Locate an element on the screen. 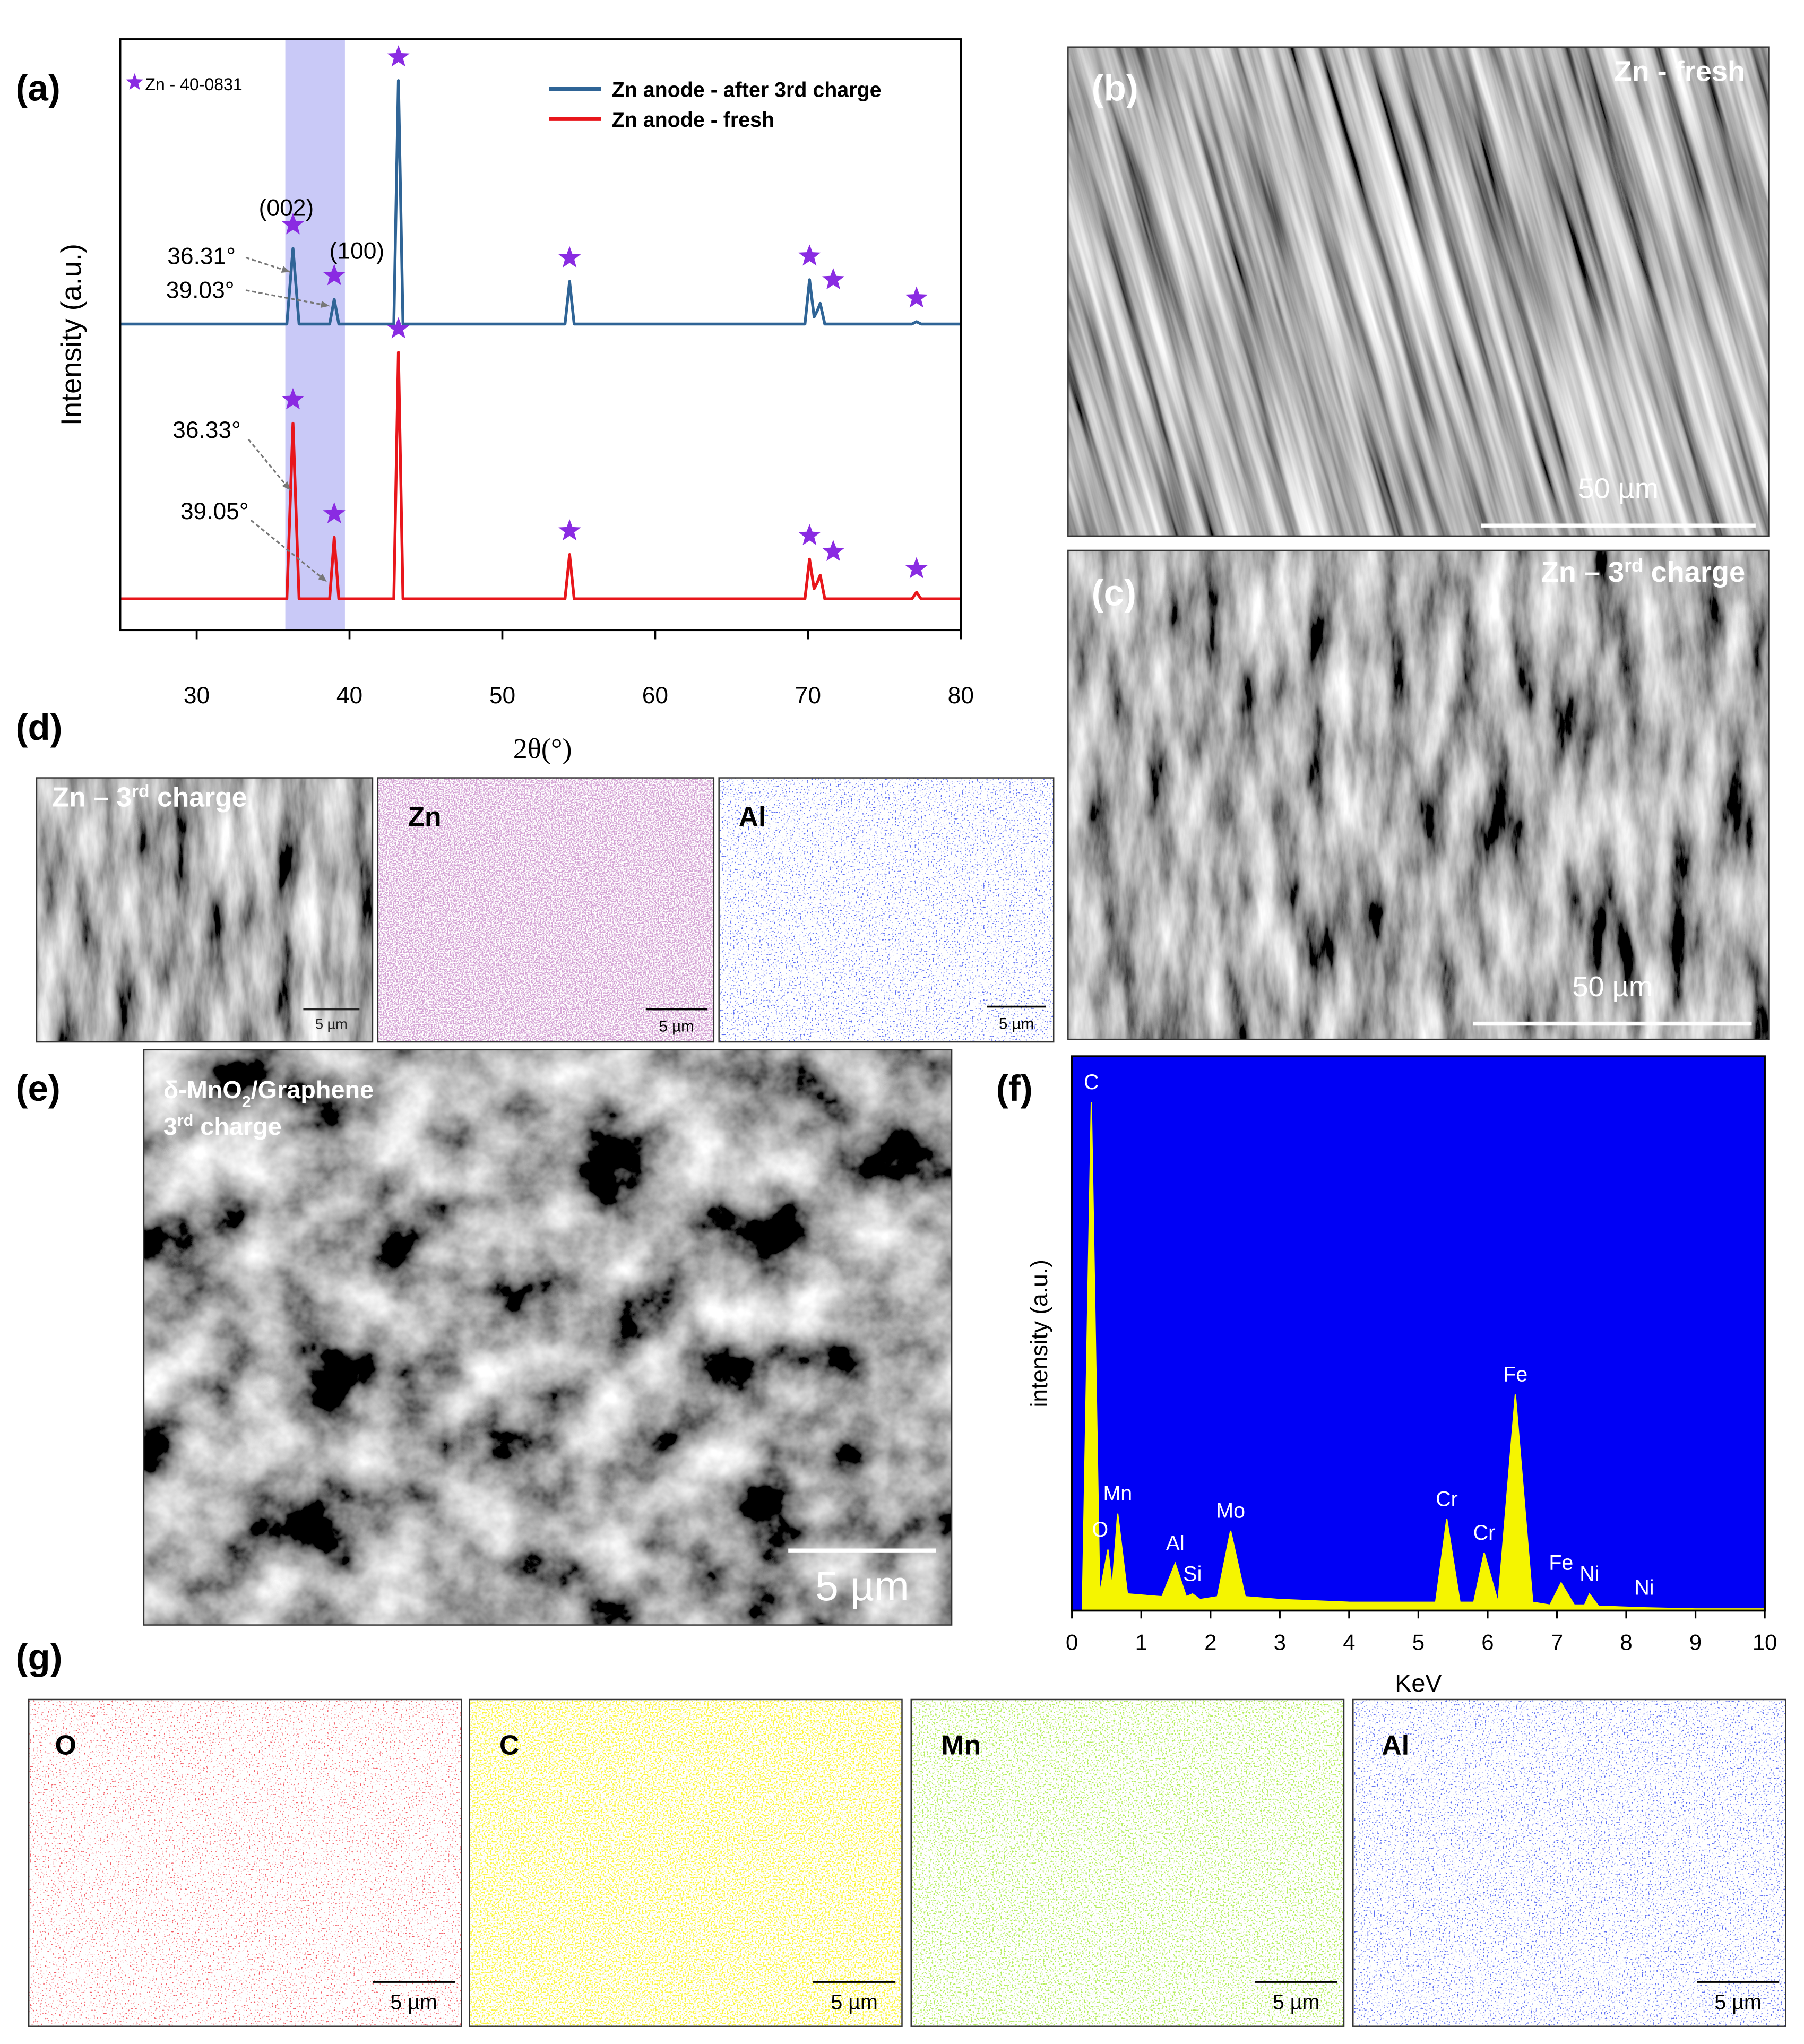  text-run: C is located at coordinates (509, 1744).